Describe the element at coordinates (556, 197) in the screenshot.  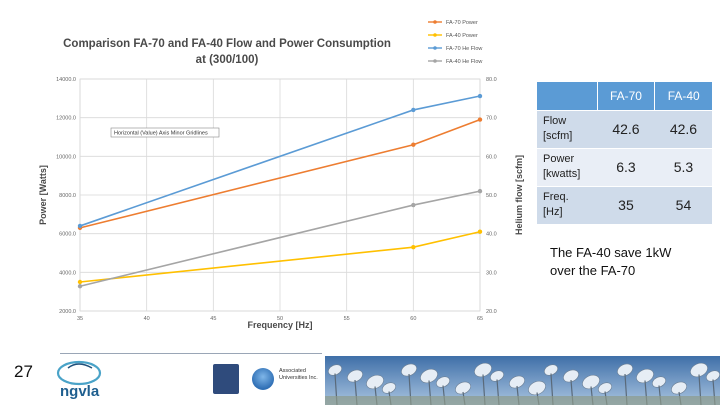
I see `row-label-line1: Freq.` at that location.